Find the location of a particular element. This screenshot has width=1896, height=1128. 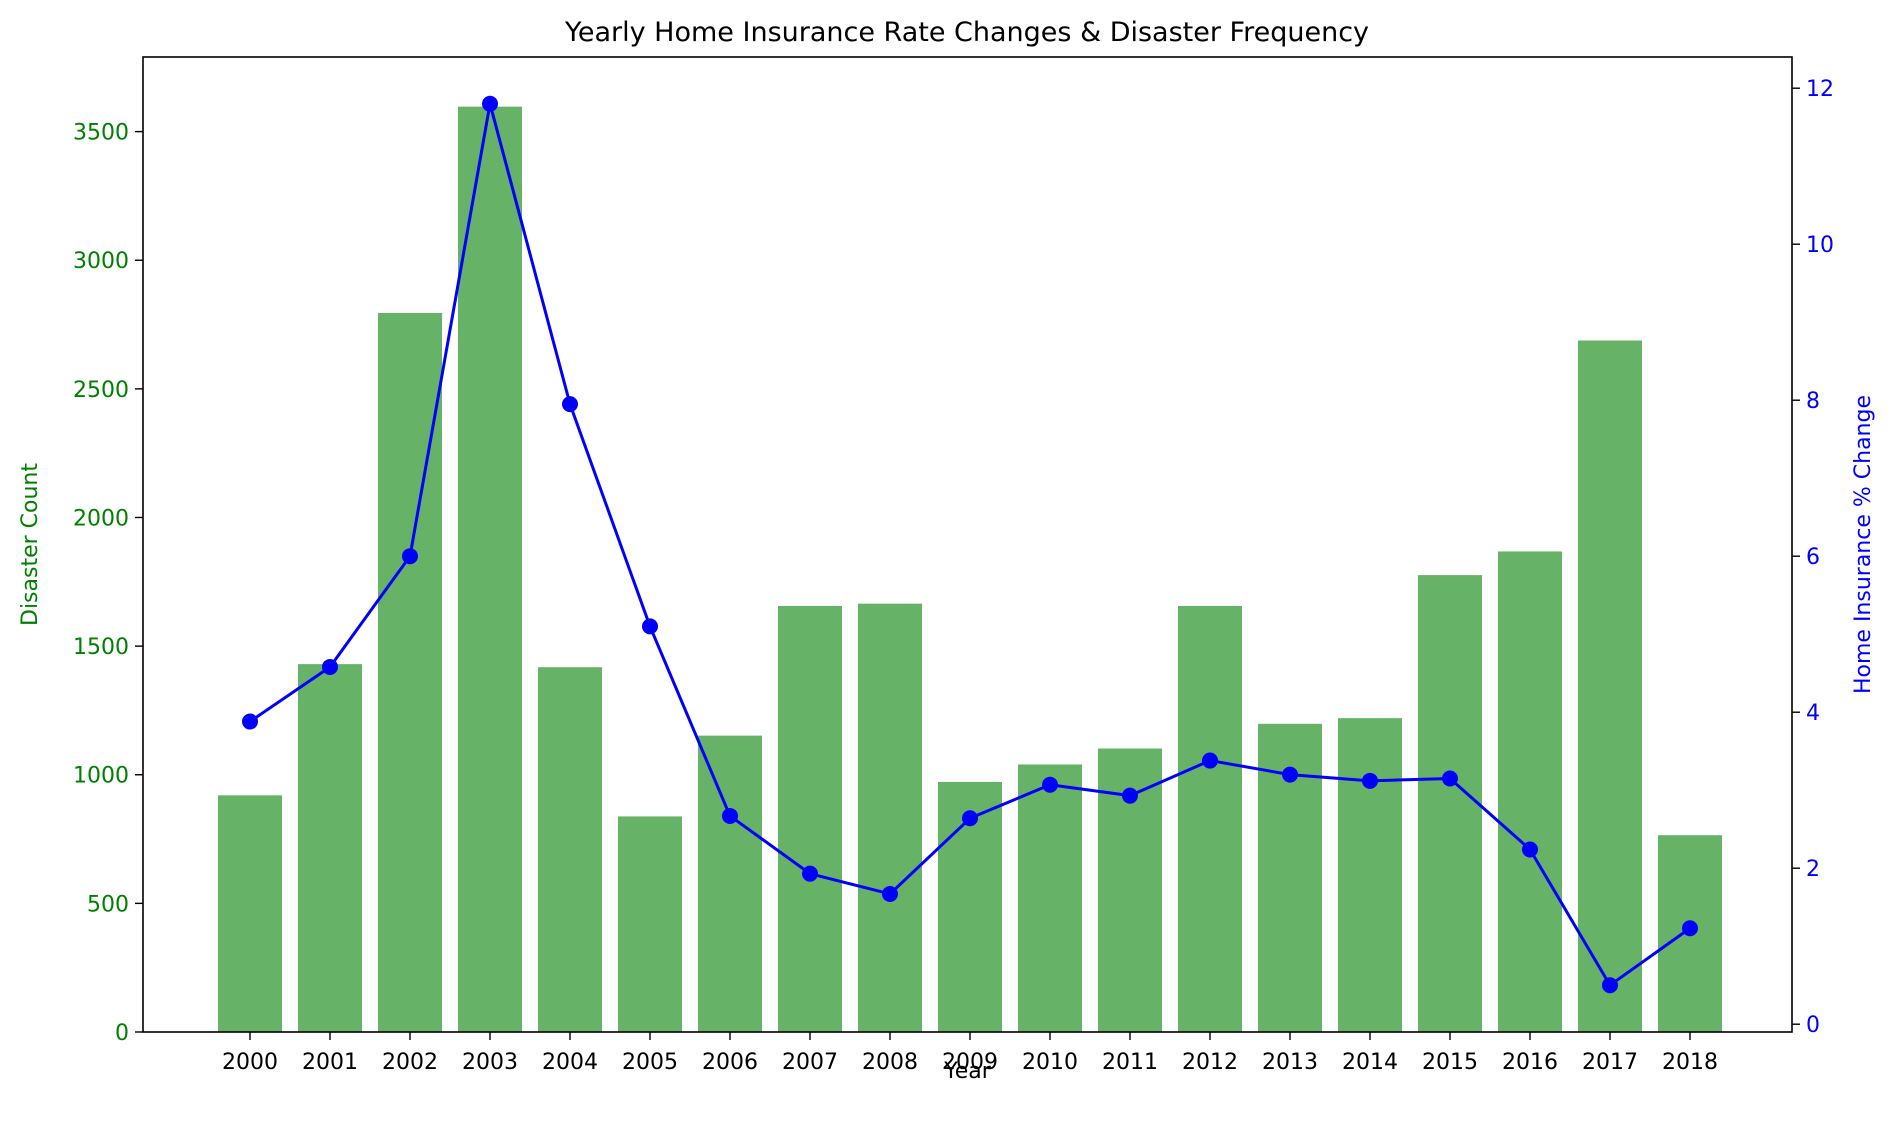

bar-2014 is located at coordinates (1370, 875).